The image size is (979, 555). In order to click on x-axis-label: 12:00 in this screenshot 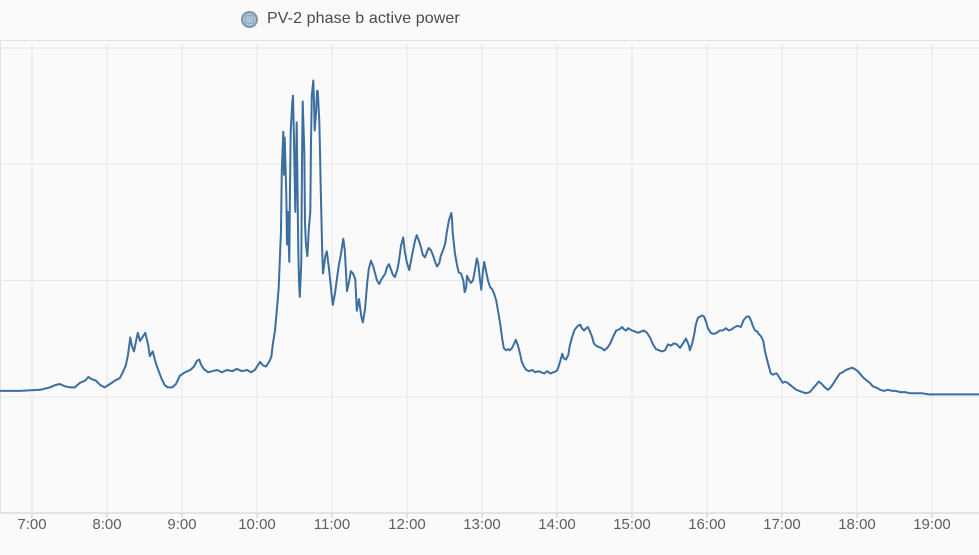, I will do `click(407, 524)`.